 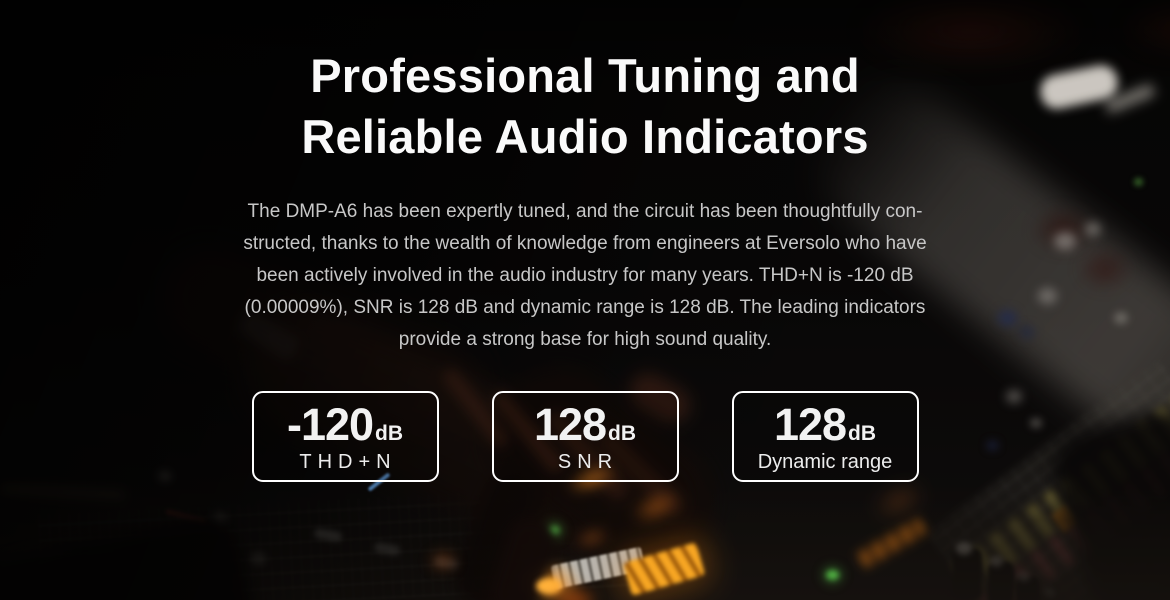 I want to click on stat-card-dynamic-range: 128 dB Dynamic range, so click(x=825, y=436).